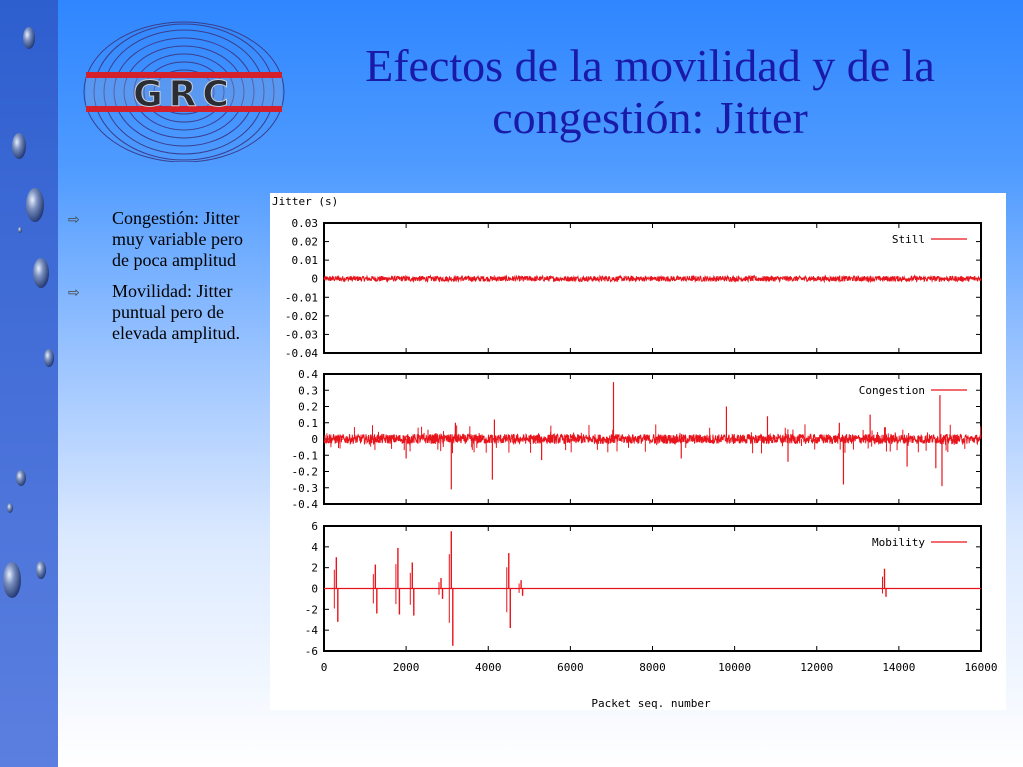 This screenshot has width=1023, height=767. What do you see at coordinates (308, 390) in the screenshot?
I see `y-tick-label: 0.3` at bounding box center [308, 390].